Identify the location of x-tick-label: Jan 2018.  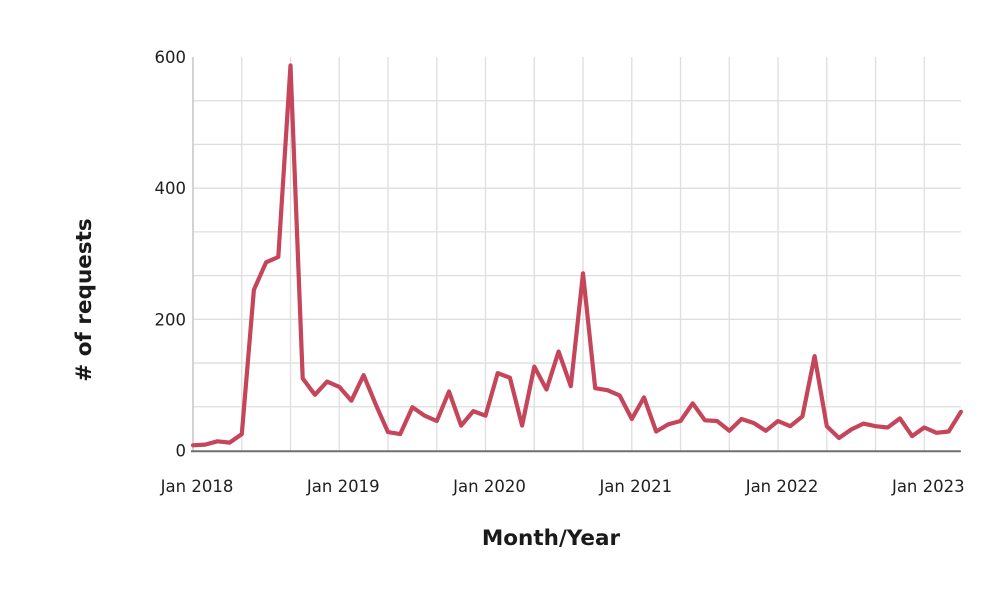
(197, 486).